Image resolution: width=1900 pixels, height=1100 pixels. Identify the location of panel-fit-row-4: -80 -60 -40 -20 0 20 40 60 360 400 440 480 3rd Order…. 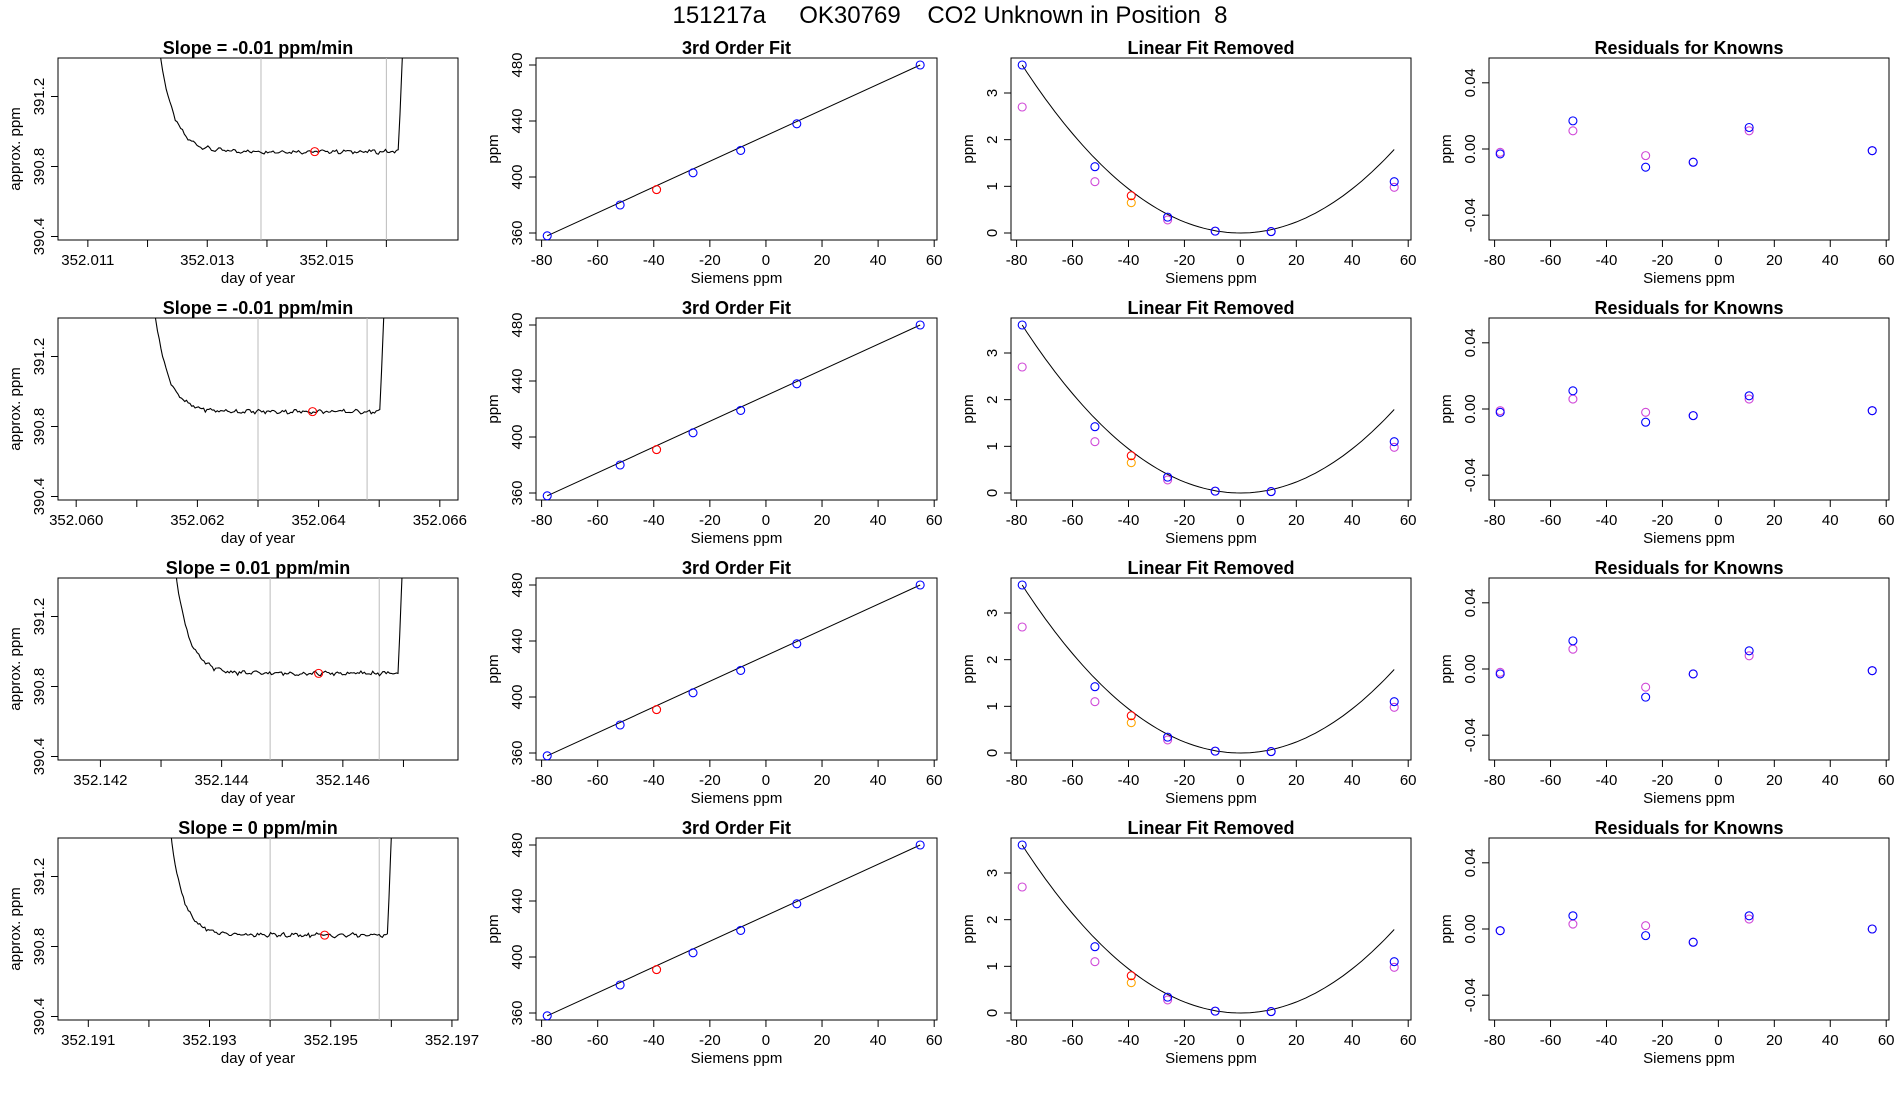
(714, 942).